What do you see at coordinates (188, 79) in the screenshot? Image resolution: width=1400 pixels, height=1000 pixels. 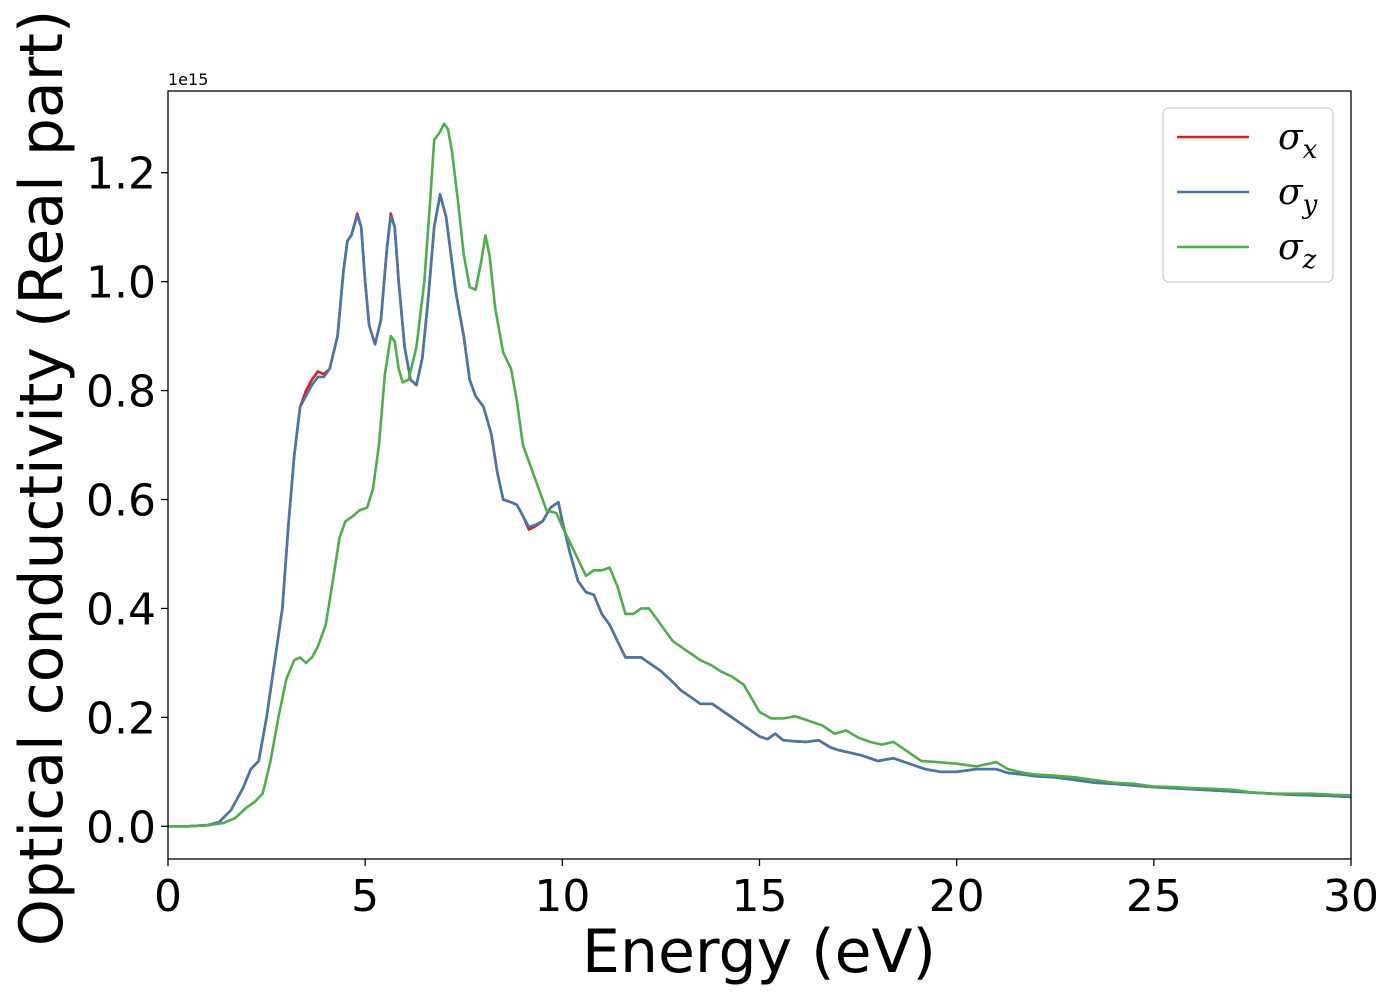 I see `y-offset-text: 1e15` at bounding box center [188, 79].